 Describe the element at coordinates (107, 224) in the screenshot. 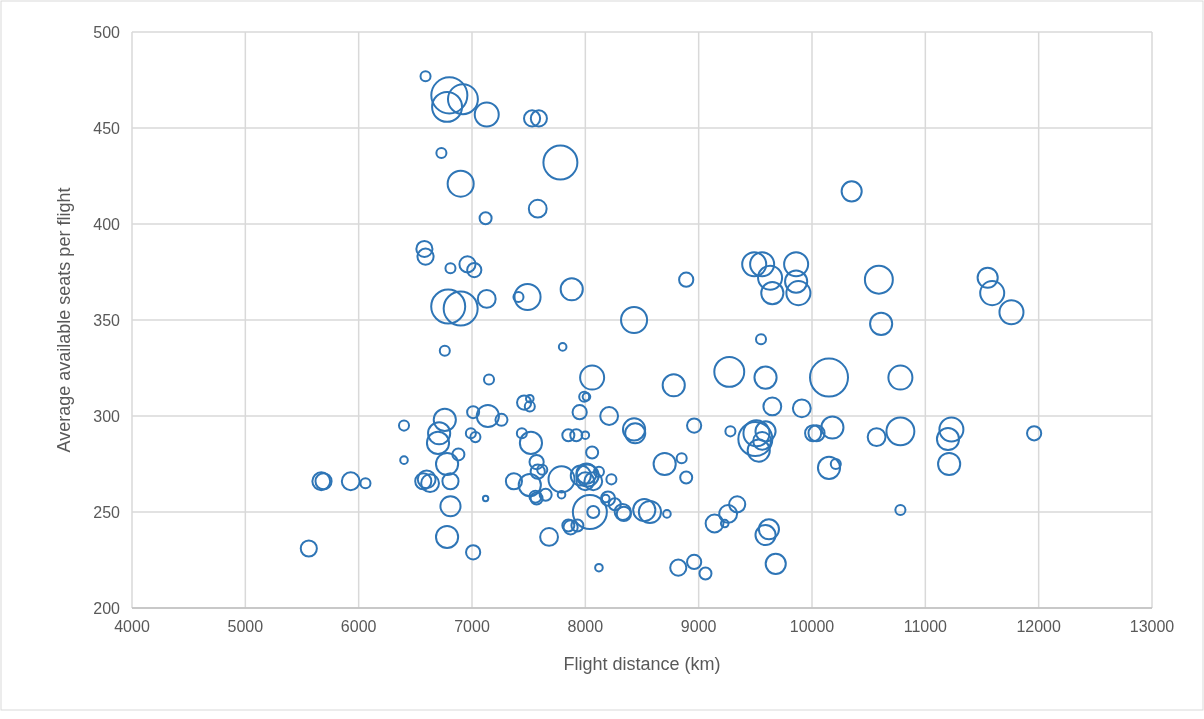

I see `y-tick-label: 400` at that location.